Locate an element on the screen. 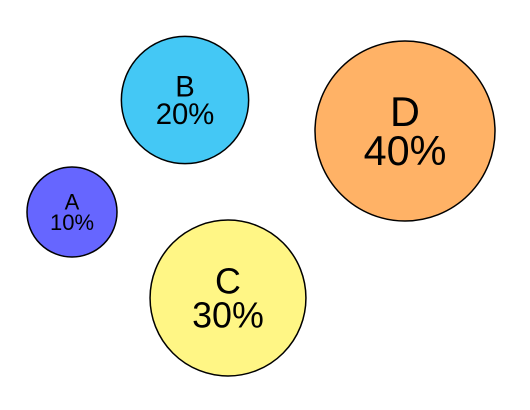 This screenshot has height=410, width=530. bubble-value-label: 20% is located at coordinates (185, 115).